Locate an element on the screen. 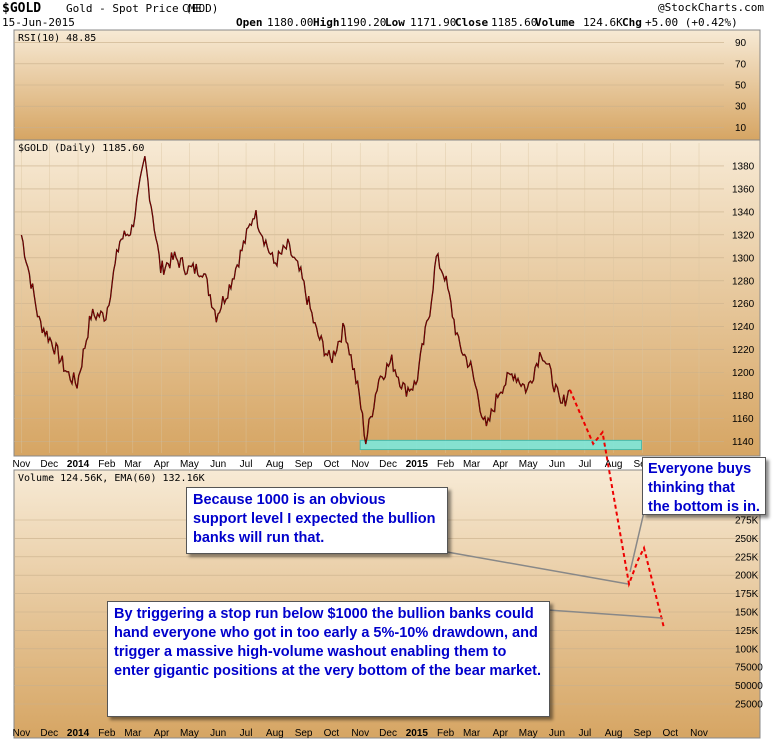 This screenshot has width=780, height=741. low-label: Low is located at coordinates (395, 22).